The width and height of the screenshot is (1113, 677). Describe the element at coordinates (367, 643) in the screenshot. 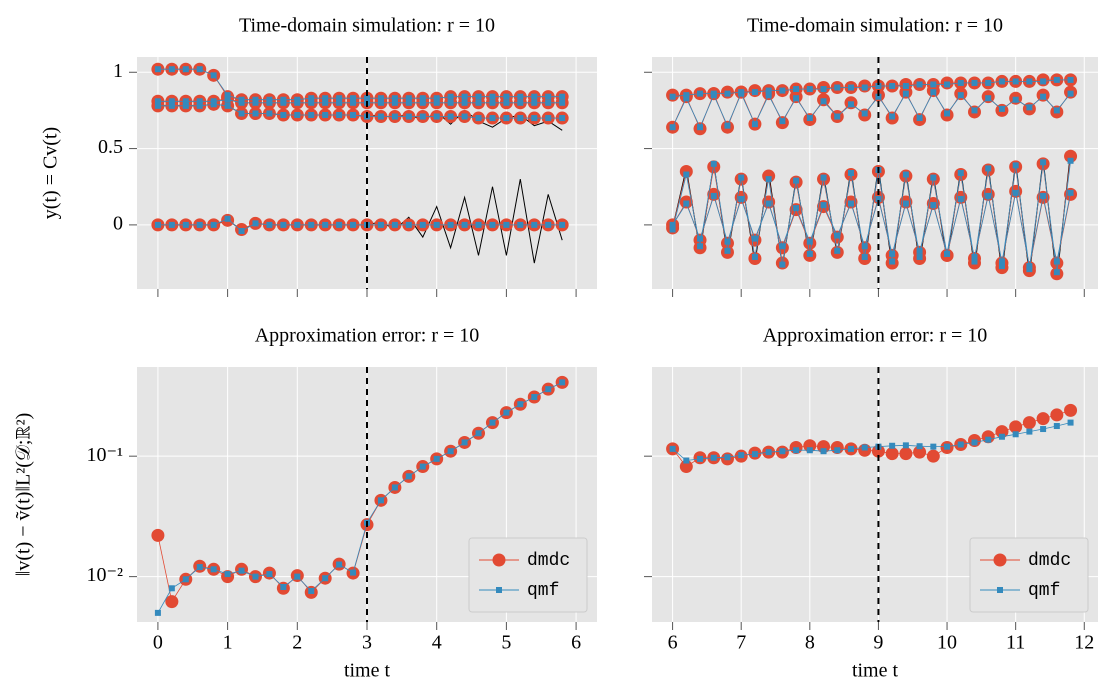

I see `x-tick-label: 3` at that location.